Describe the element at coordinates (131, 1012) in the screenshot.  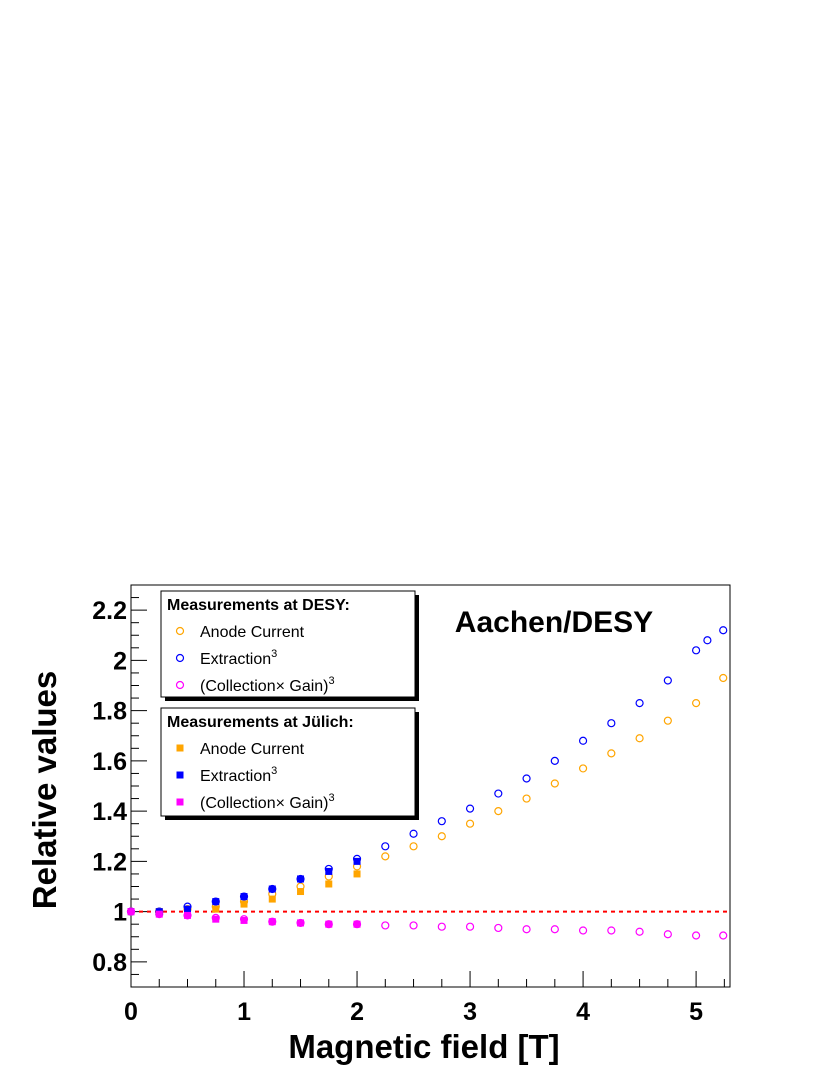
I see `x-tick-label: 0` at that location.